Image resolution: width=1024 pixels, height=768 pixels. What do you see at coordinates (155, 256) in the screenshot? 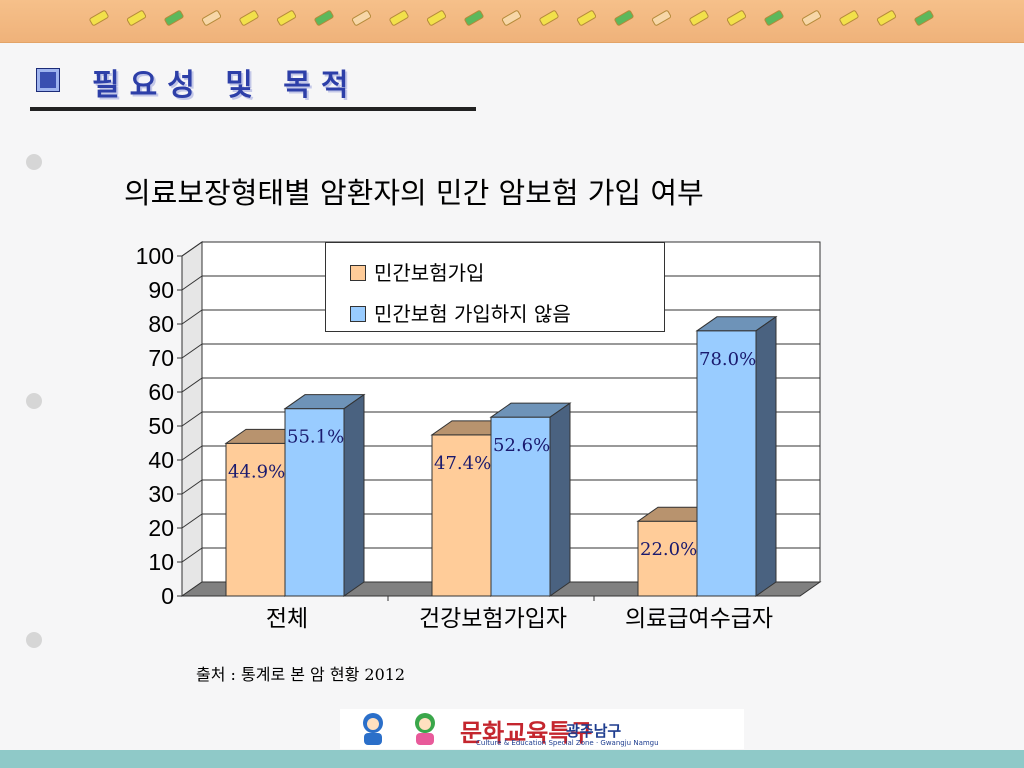
I see `y-tick-label: 100` at bounding box center [155, 256].